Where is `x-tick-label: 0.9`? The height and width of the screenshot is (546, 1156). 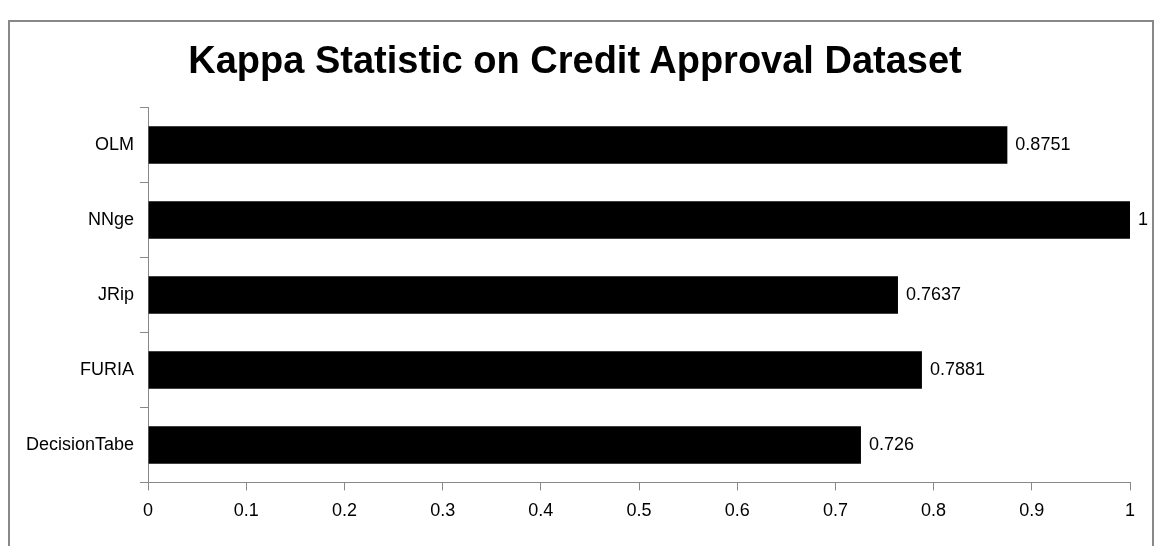
x-tick-label: 0.9 is located at coordinates (1032, 510).